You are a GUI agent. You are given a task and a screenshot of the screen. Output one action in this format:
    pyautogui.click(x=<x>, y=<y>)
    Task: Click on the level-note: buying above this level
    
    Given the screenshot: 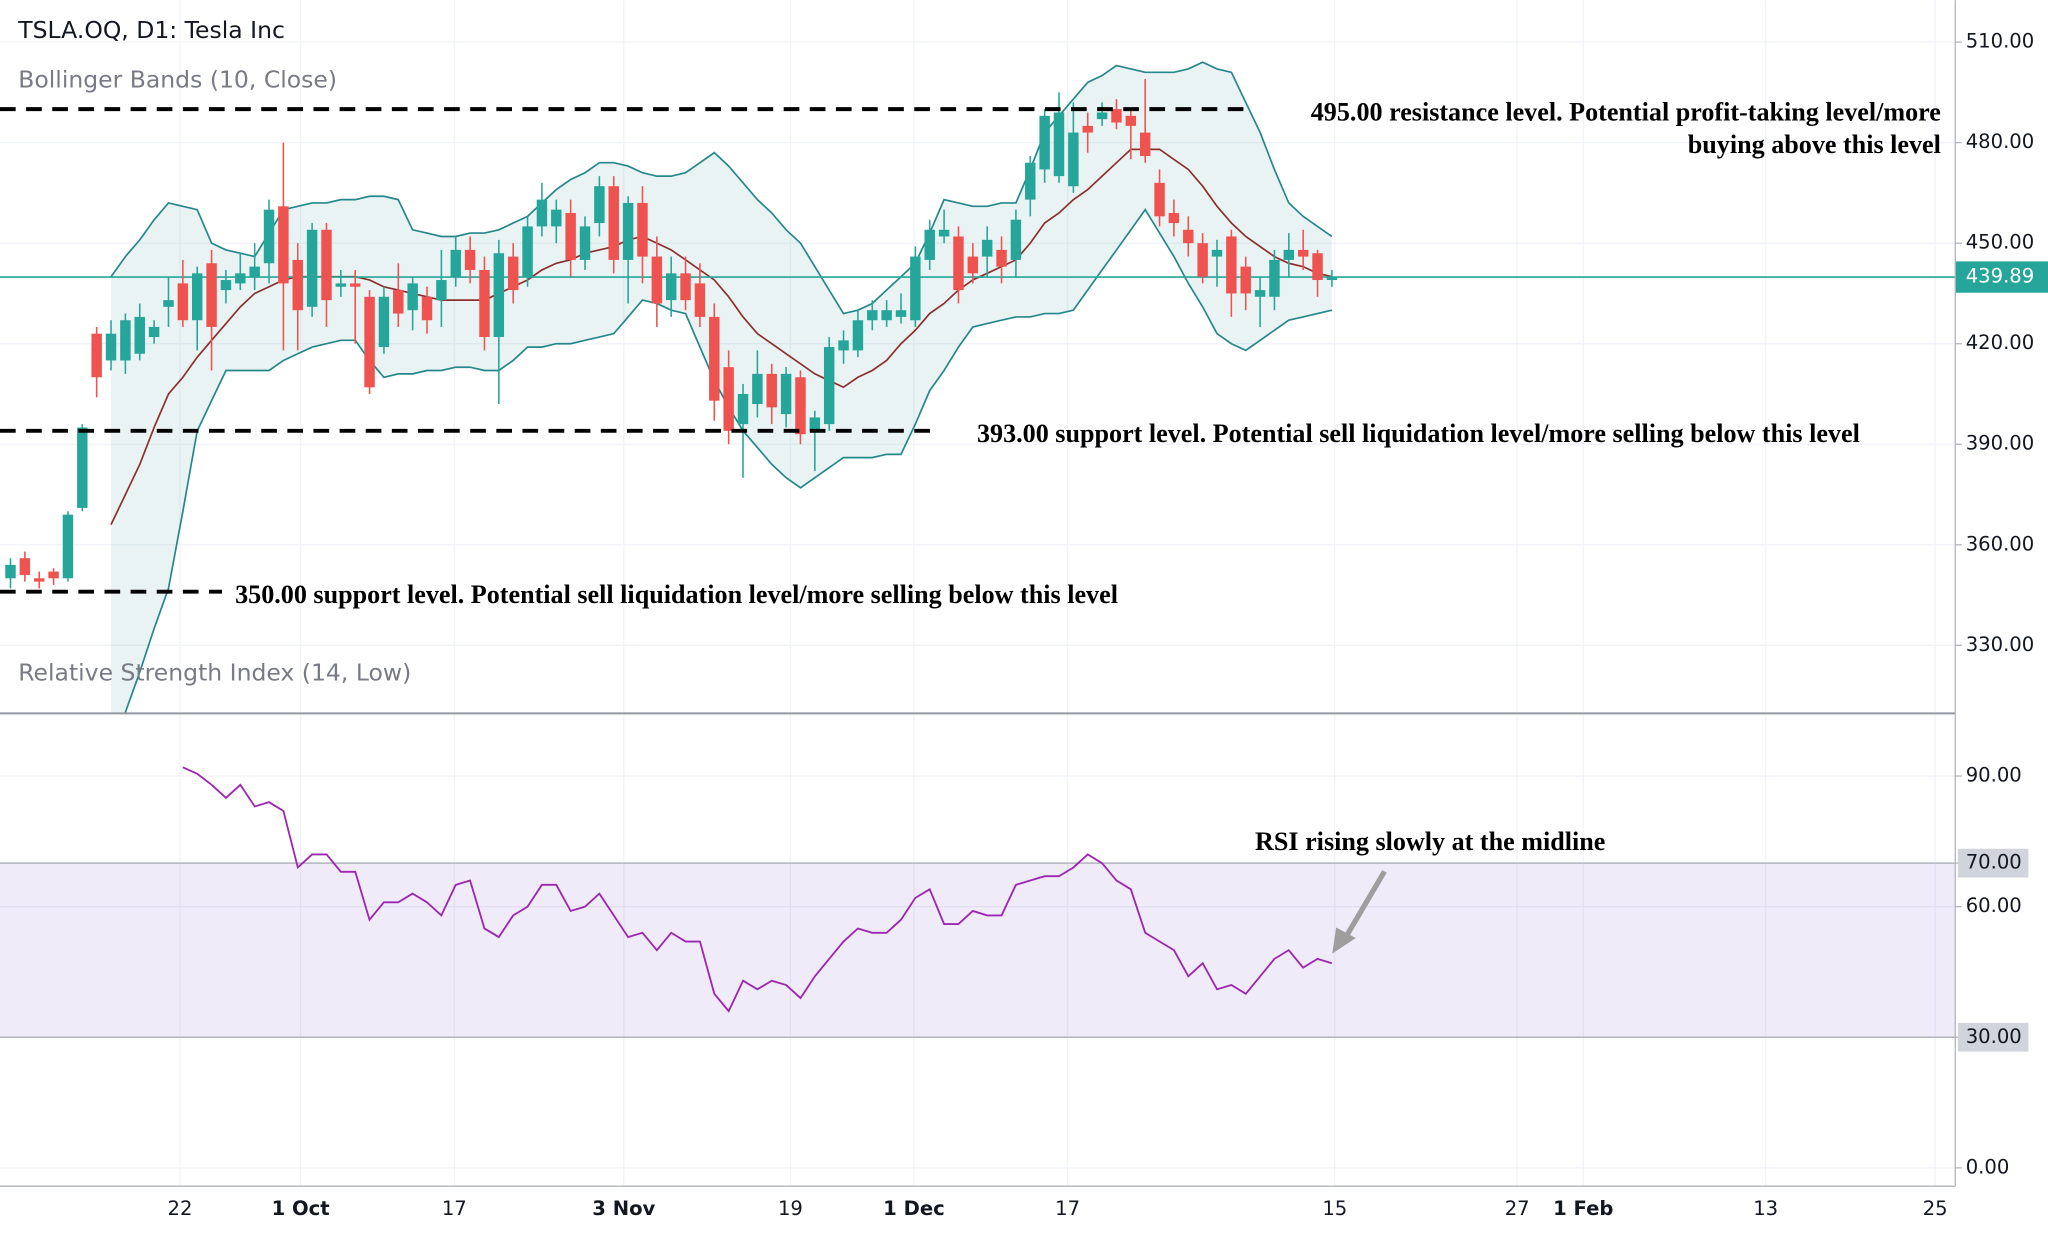 What is the action you would take?
    pyautogui.click(x=1814, y=144)
    